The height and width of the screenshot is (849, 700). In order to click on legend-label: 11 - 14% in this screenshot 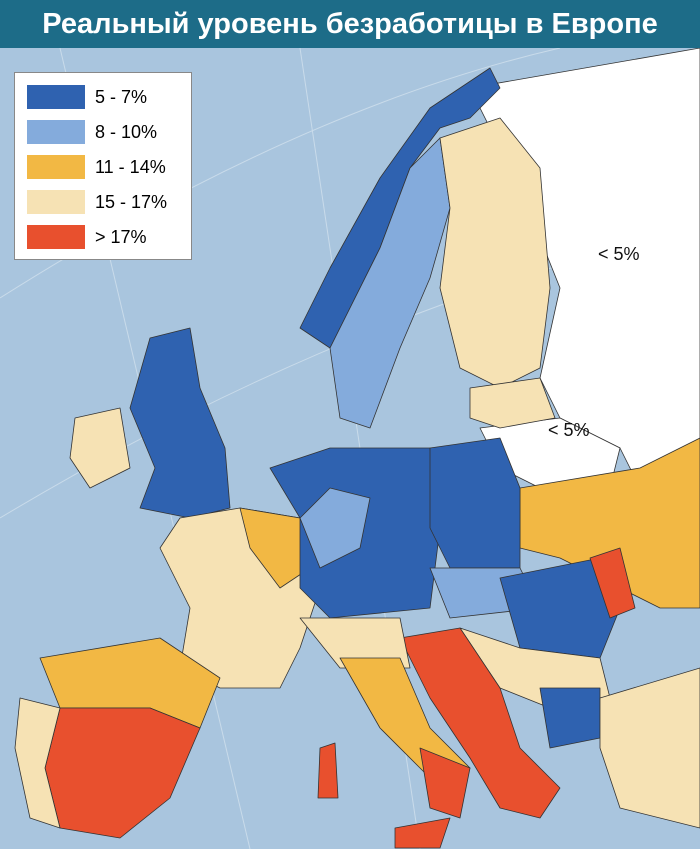, I will do `click(130, 167)`.